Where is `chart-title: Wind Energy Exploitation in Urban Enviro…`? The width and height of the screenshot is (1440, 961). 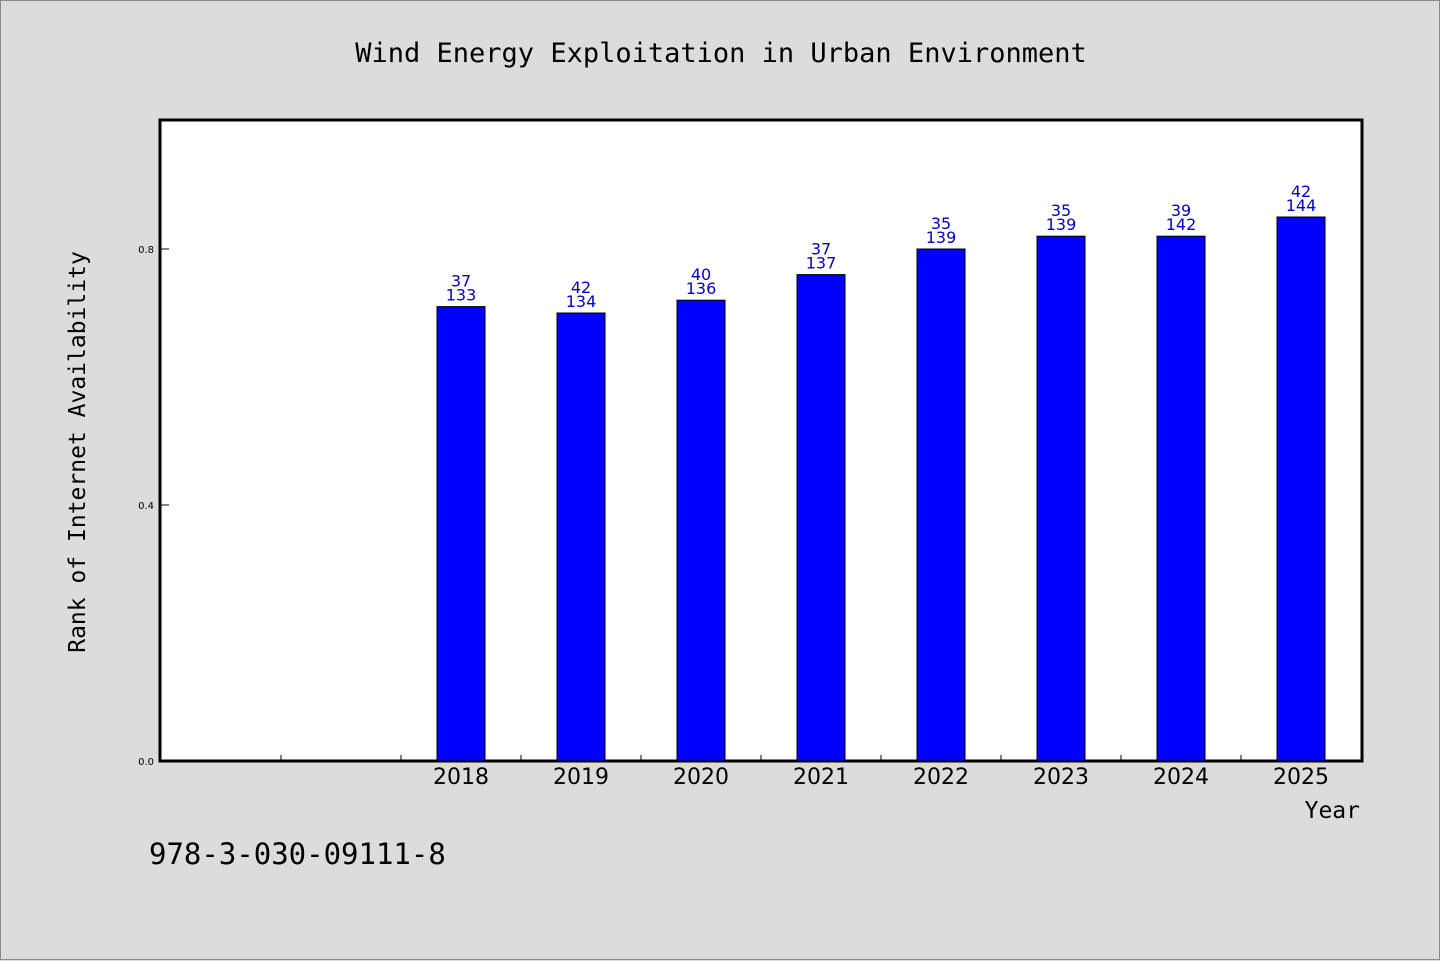 chart-title: Wind Energy Exploitation in Urban Enviro… is located at coordinates (721, 53).